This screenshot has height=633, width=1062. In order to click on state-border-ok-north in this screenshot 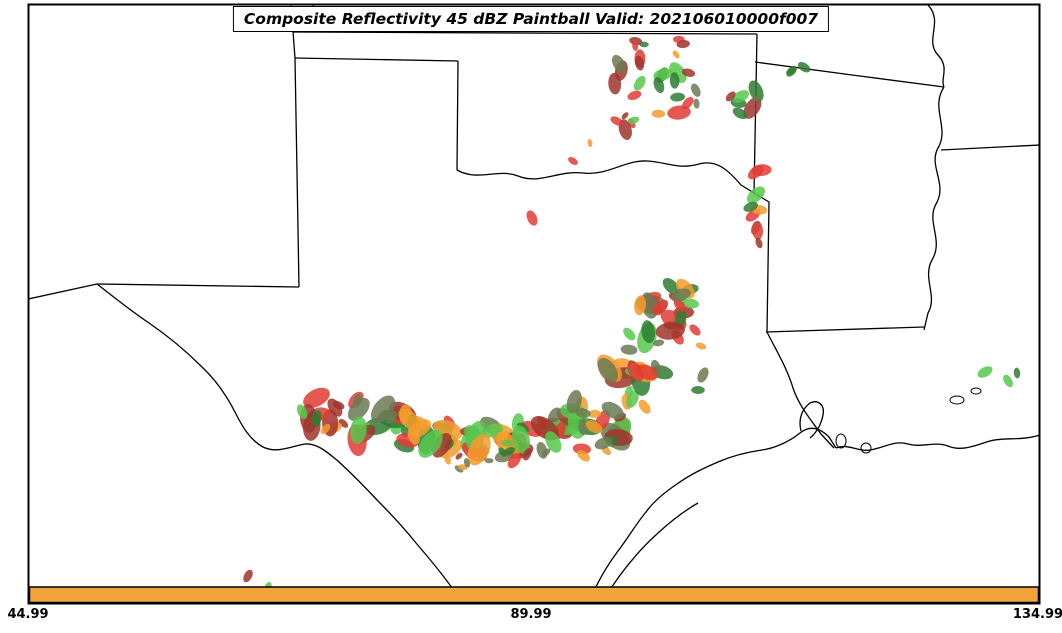, I will do `click(525, 33)`.